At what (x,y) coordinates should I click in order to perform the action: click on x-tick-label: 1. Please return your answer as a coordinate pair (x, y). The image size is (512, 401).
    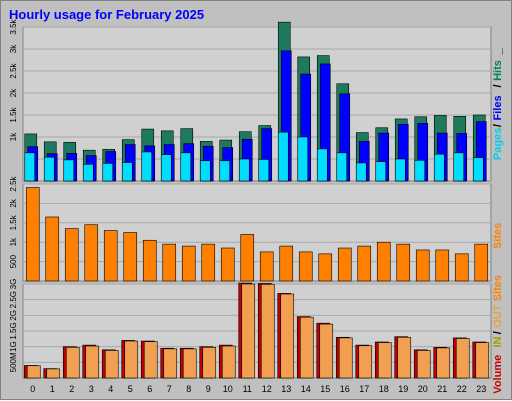
    Looking at the image, I should click on (52, 389).